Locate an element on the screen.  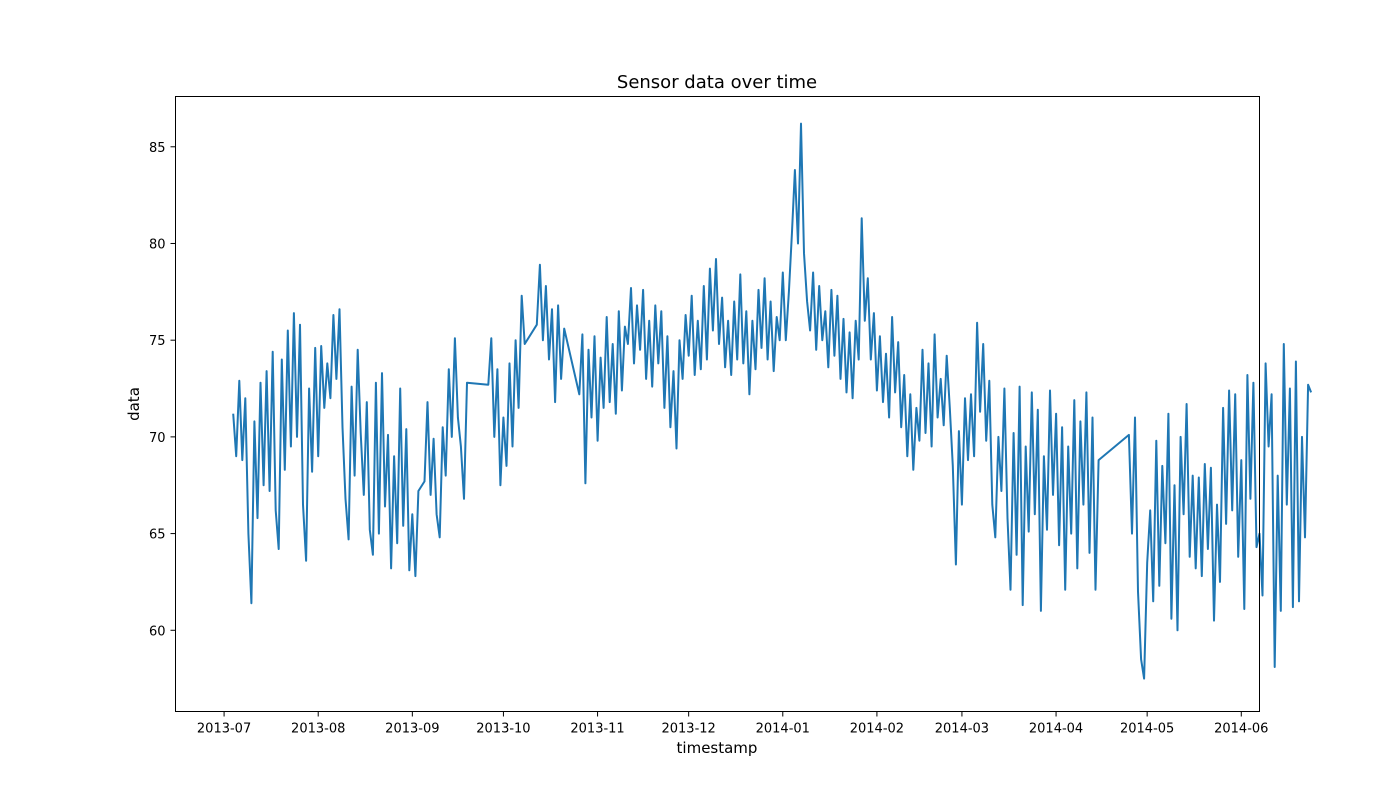
y-axis-label: data is located at coordinates (134, 404).